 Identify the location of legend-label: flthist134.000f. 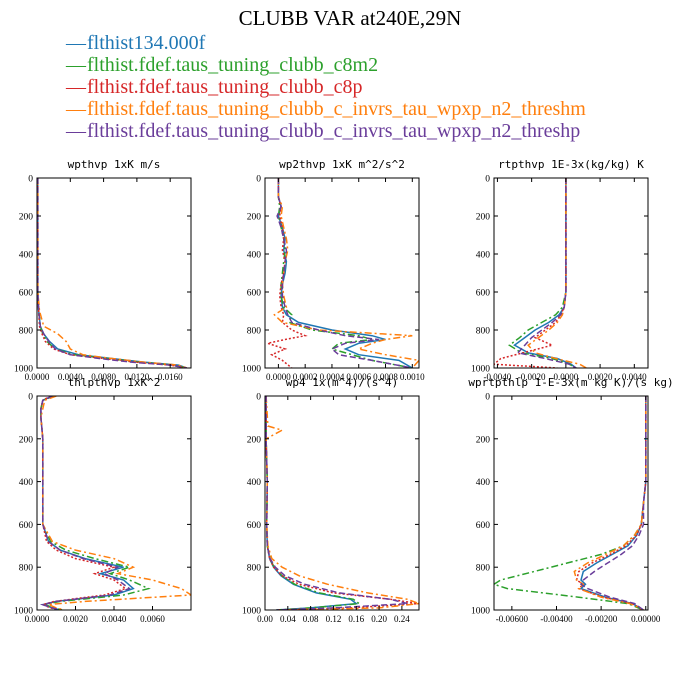
(146, 43).